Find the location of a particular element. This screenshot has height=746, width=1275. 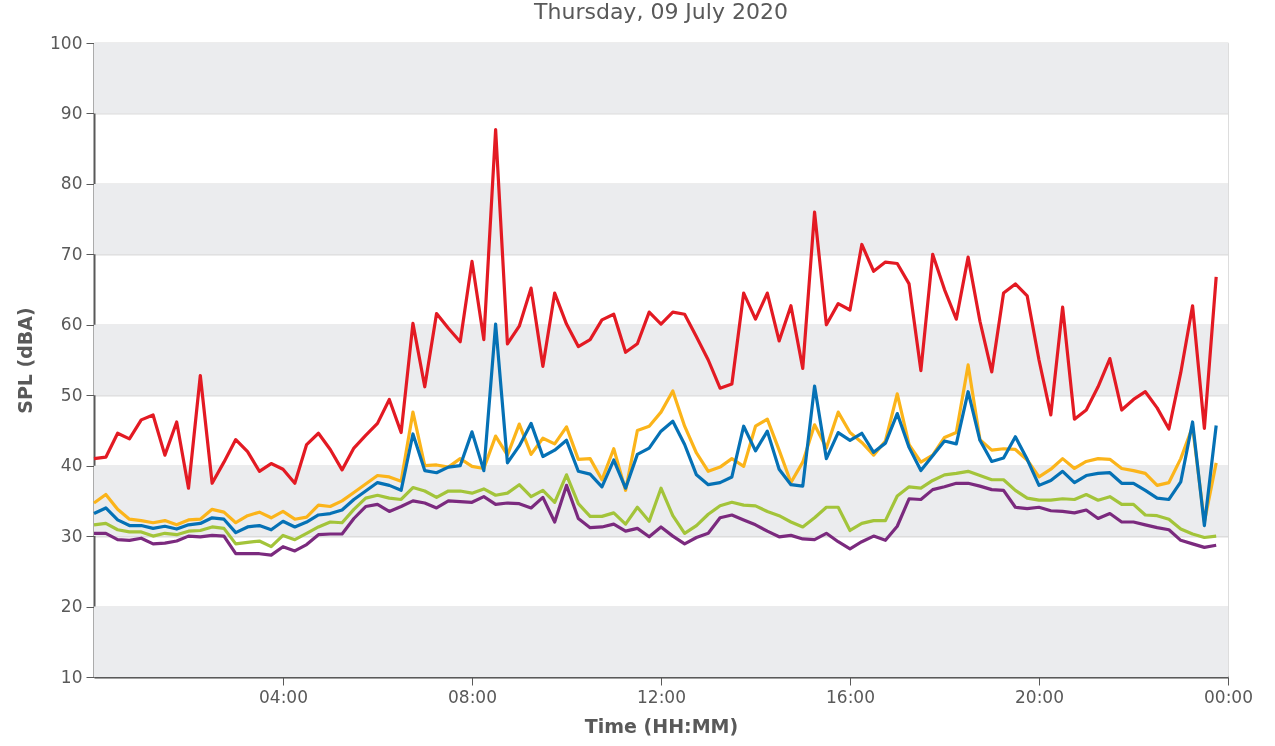

x-axis-title: Time (HH:MM) is located at coordinates (661, 725).